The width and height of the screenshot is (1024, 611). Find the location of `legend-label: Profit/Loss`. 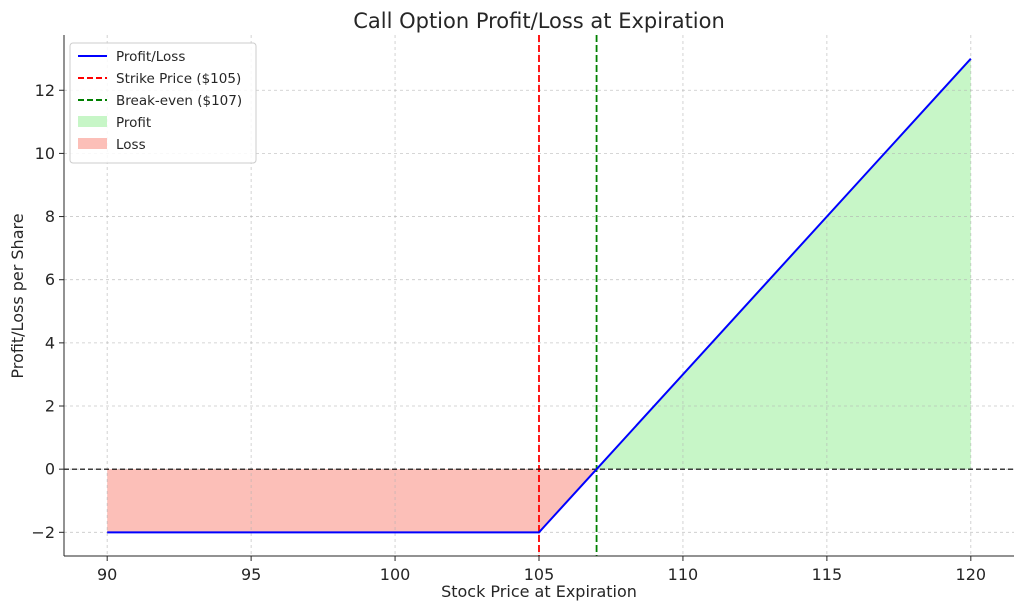

legend-label: Profit/Loss is located at coordinates (150, 57).